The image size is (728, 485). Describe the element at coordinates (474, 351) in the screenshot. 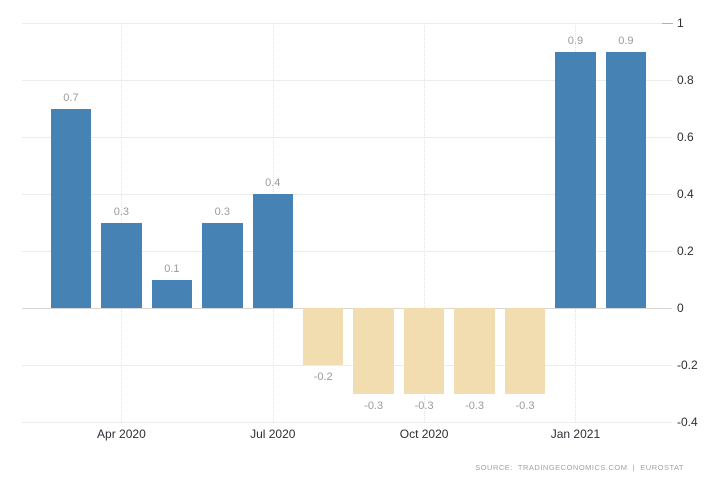

I see `bar-nov-2020` at that location.